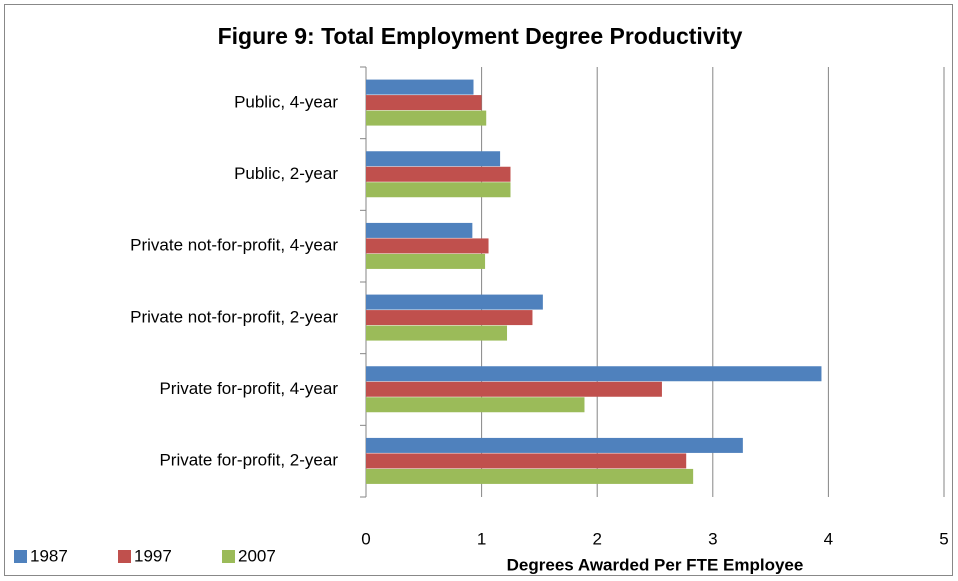 The width and height of the screenshot is (958, 581). Describe the element at coordinates (49, 555) in the screenshot. I see `legend-label: 1987` at that location.